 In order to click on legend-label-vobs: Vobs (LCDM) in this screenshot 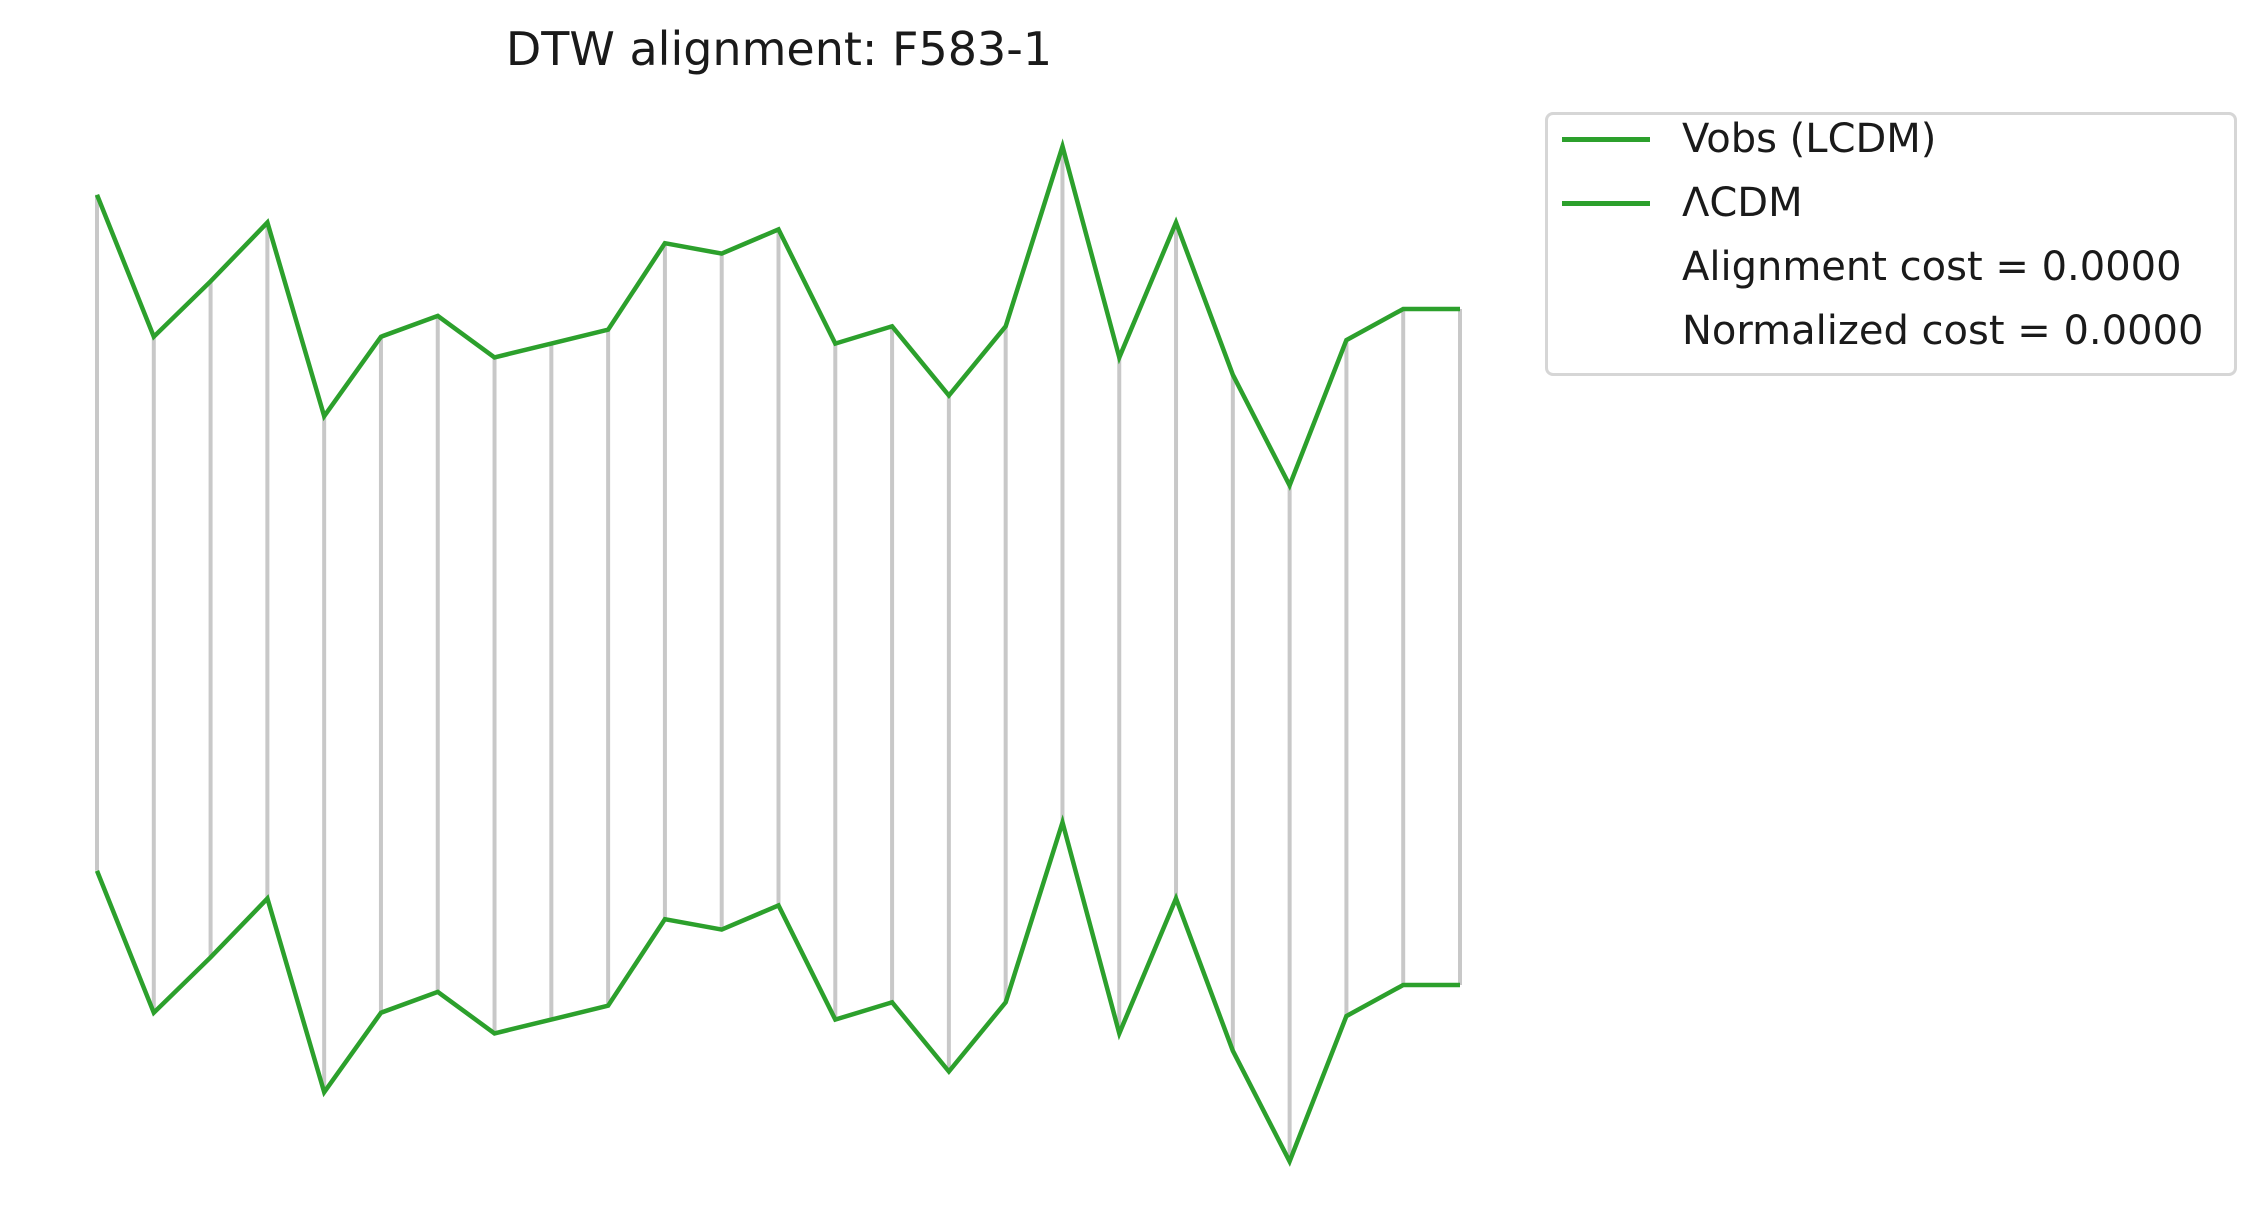, I will do `click(1809, 139)`.